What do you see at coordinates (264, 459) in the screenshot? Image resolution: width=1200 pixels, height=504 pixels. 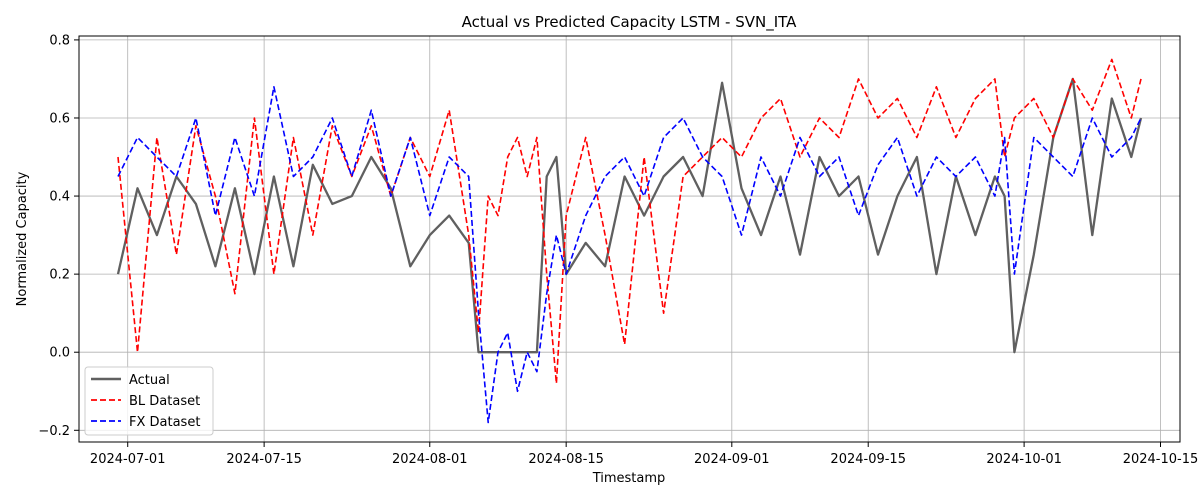 I see `x-tick-label: 2024-07-15` at bounding box center [264, 459].